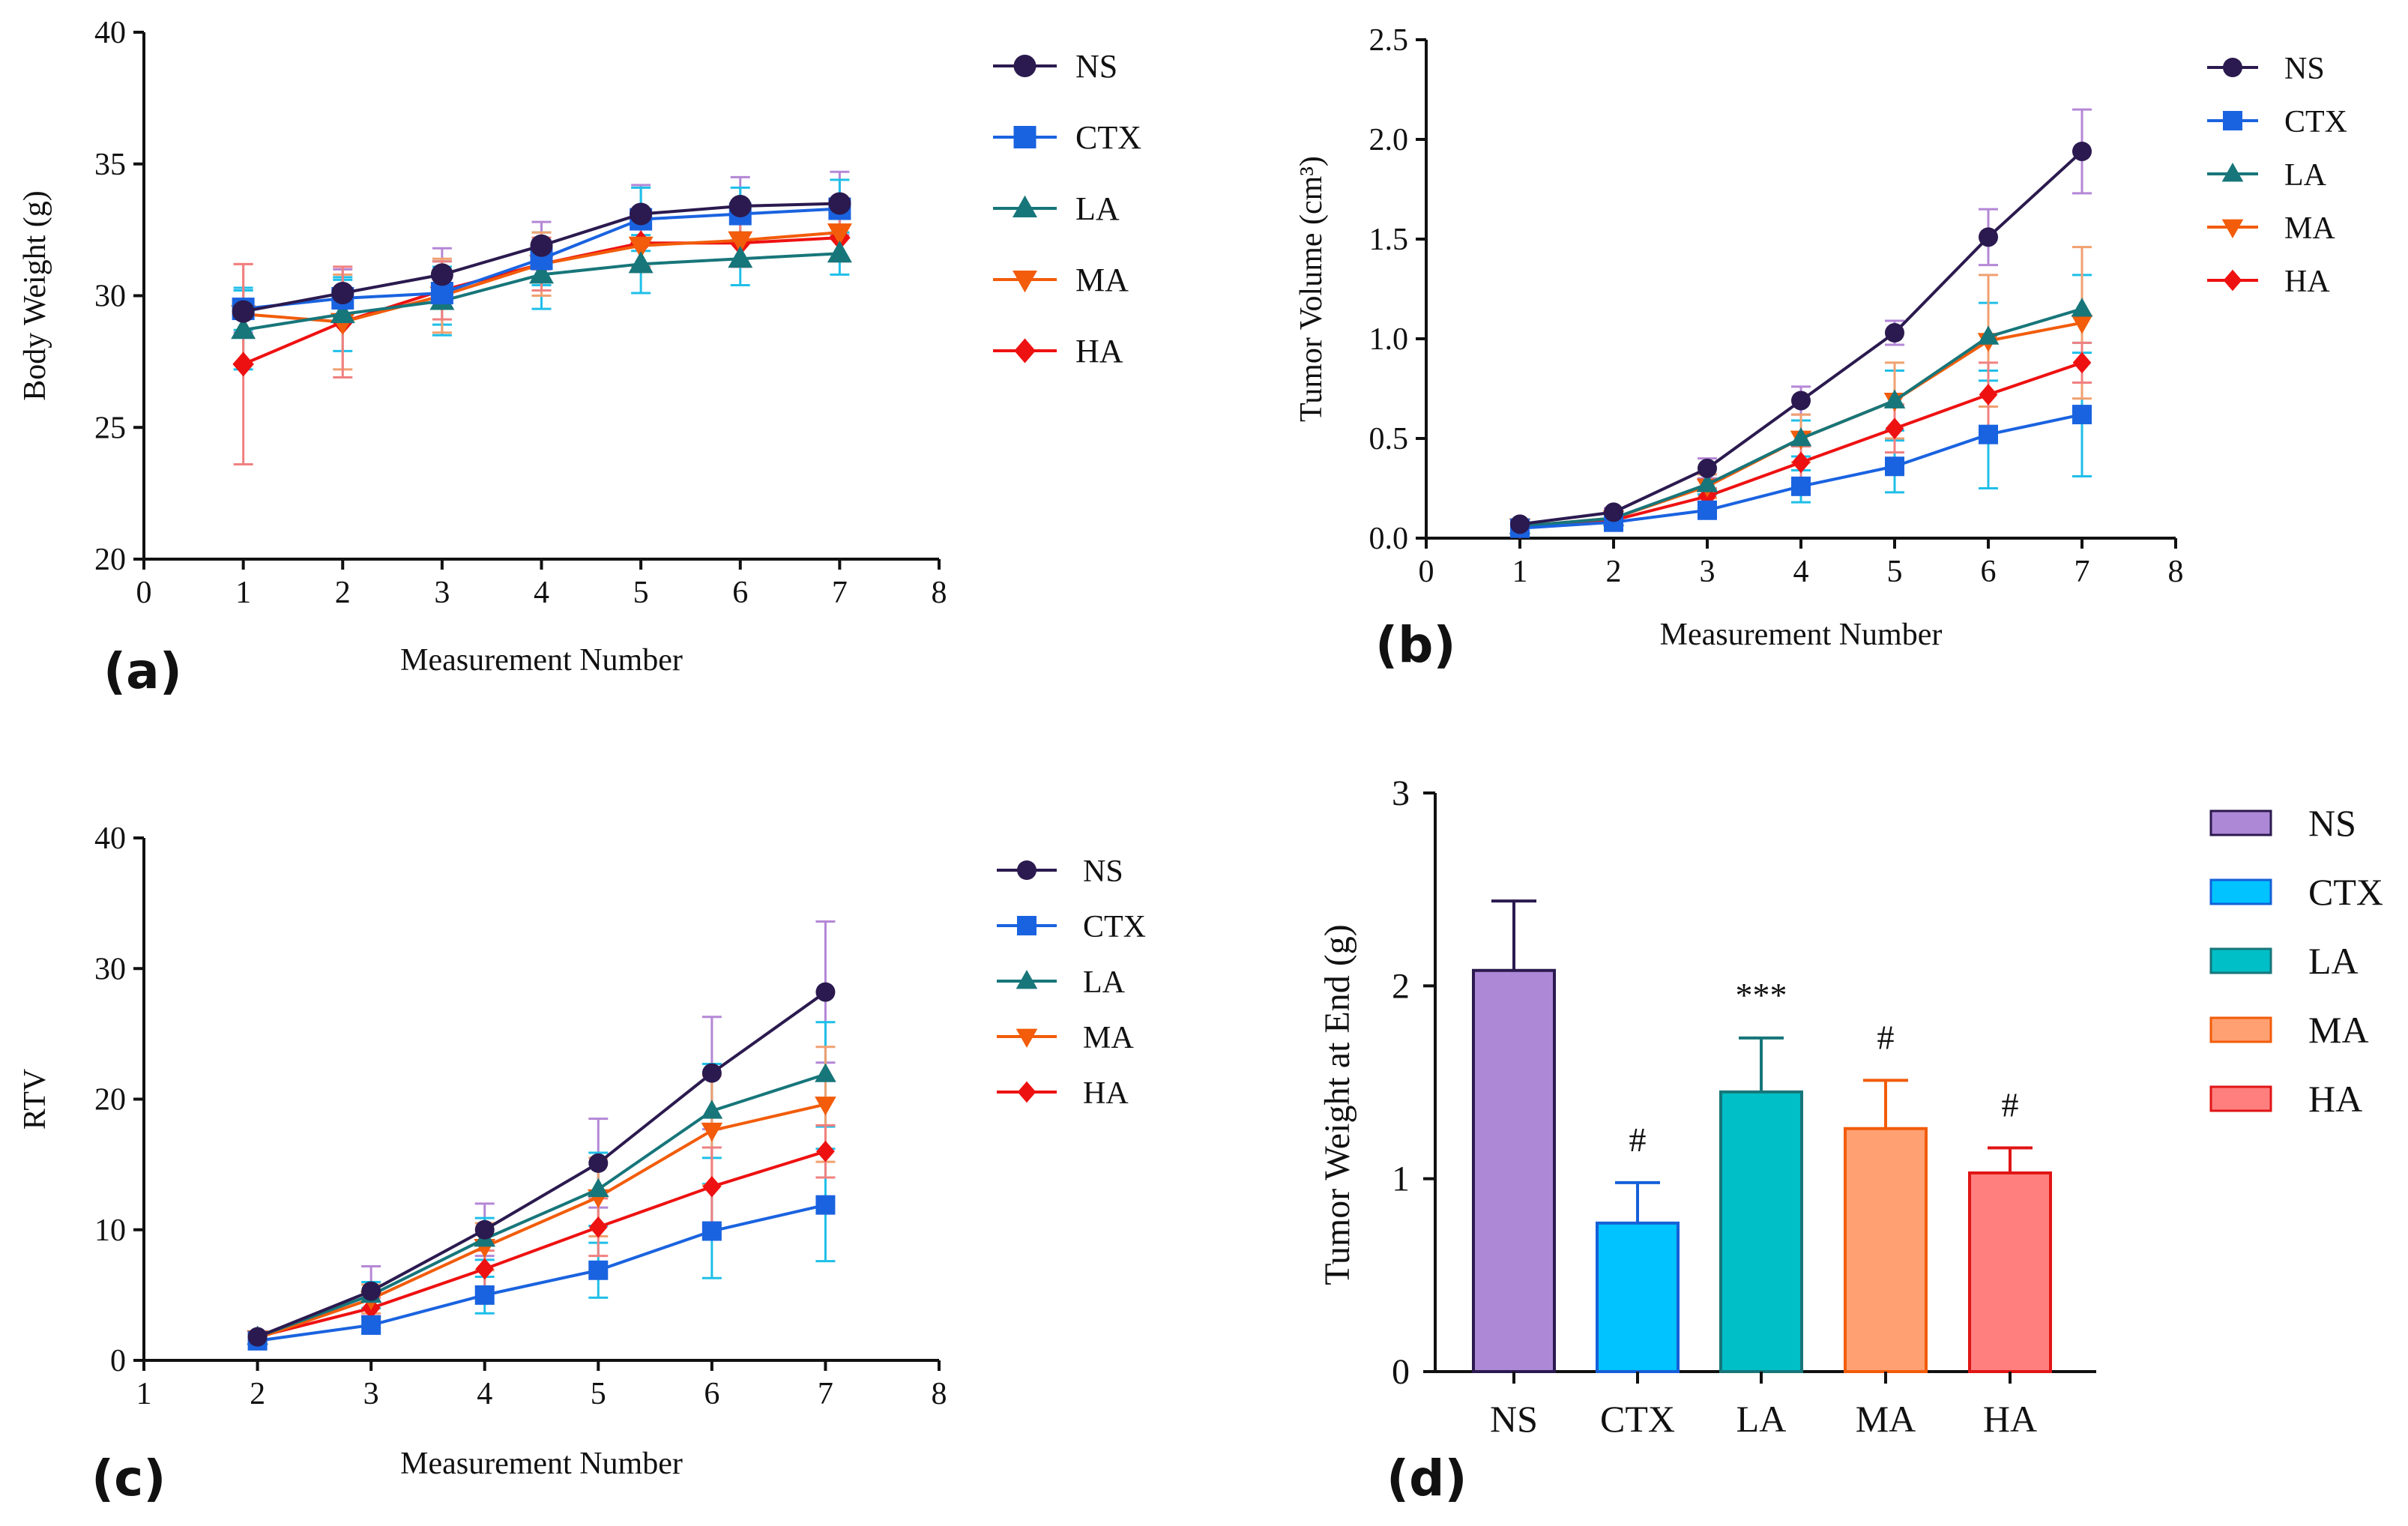 This screenshot has height=1526, width=2408. Describe the element at coordinates (1389, 539) in the screenshot. I see `y-tick-label: 0.0` at that location.